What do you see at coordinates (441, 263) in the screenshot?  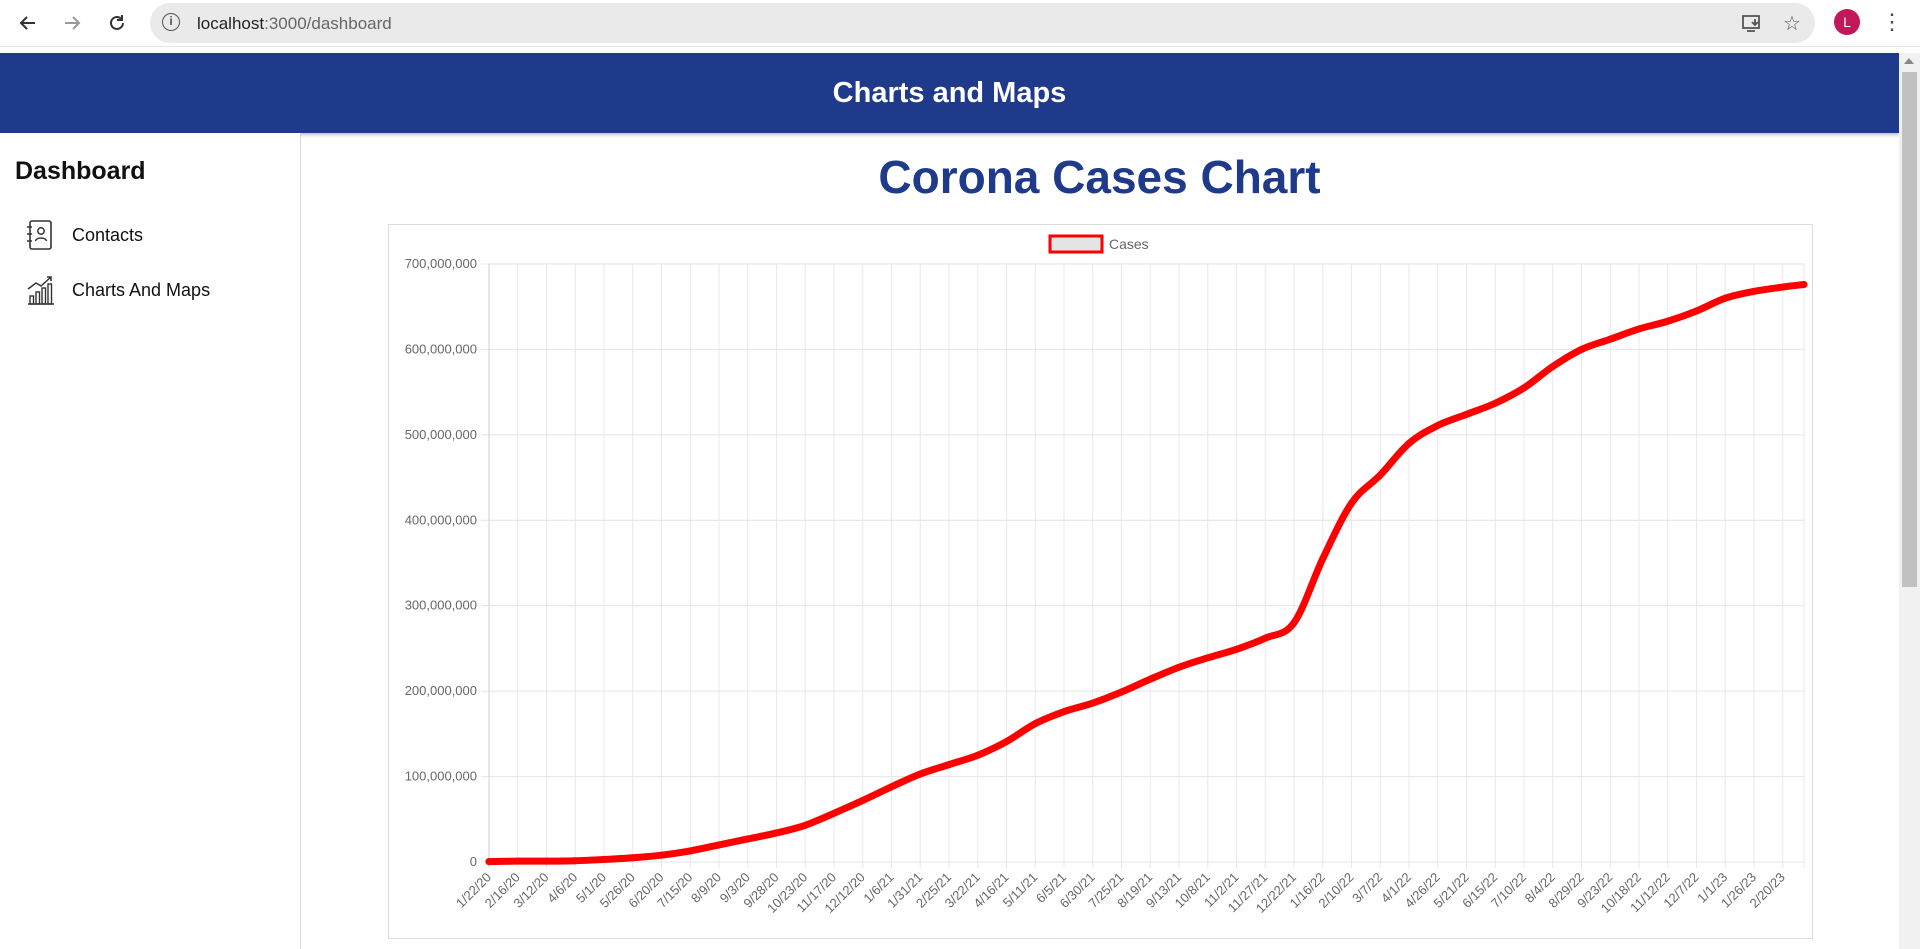 I see `y-tick-label: 700,000,000` at bounding box center [441, 263].